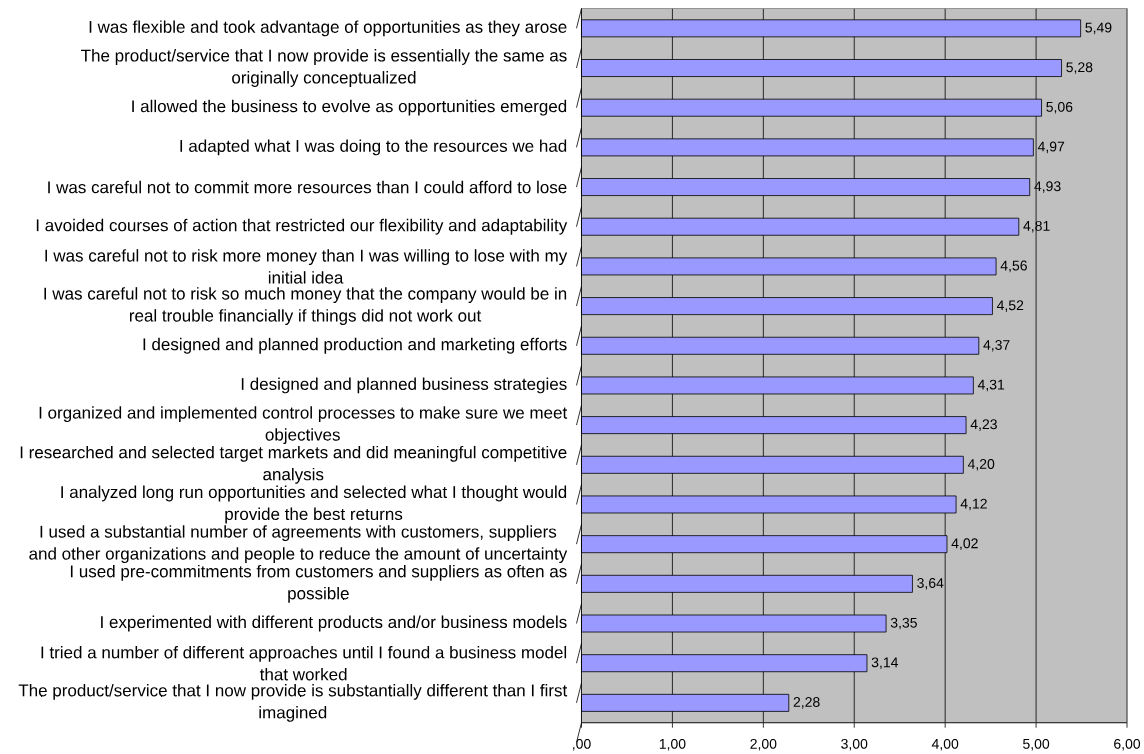  Describe the element at coordinates (1098, 28) in the screenshot. I see `data-label: 5,49` at that location.